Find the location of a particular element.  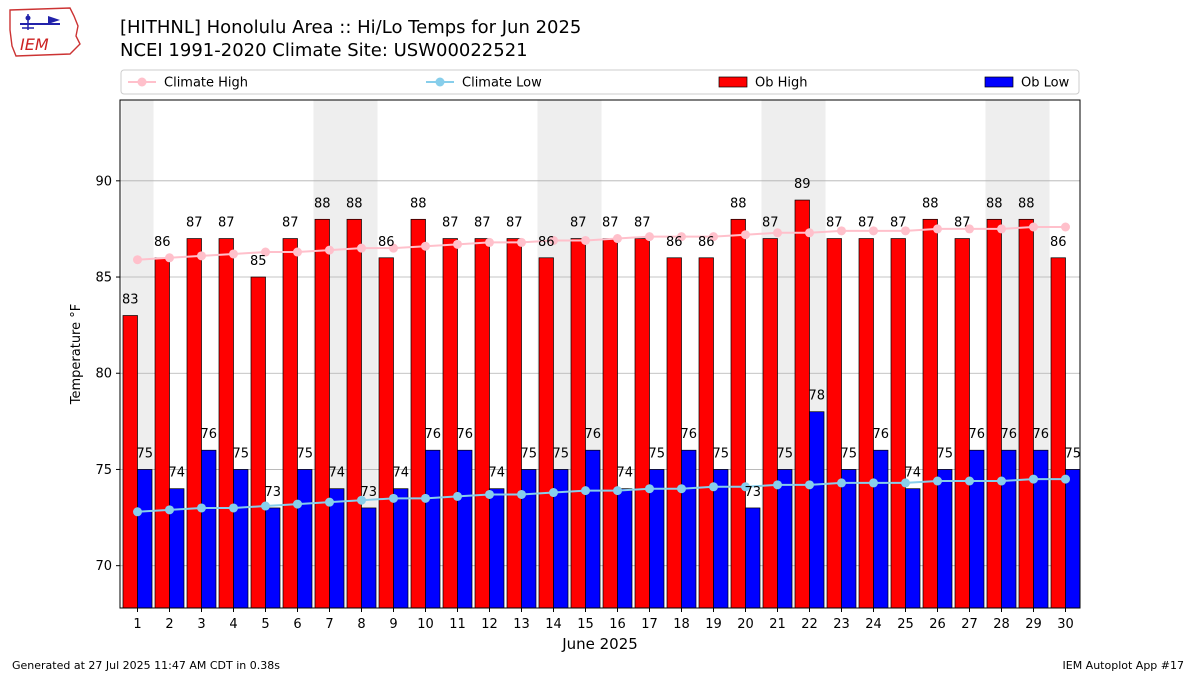

legend-climate-high-label: Climate High is located at coordinates (206, 83).